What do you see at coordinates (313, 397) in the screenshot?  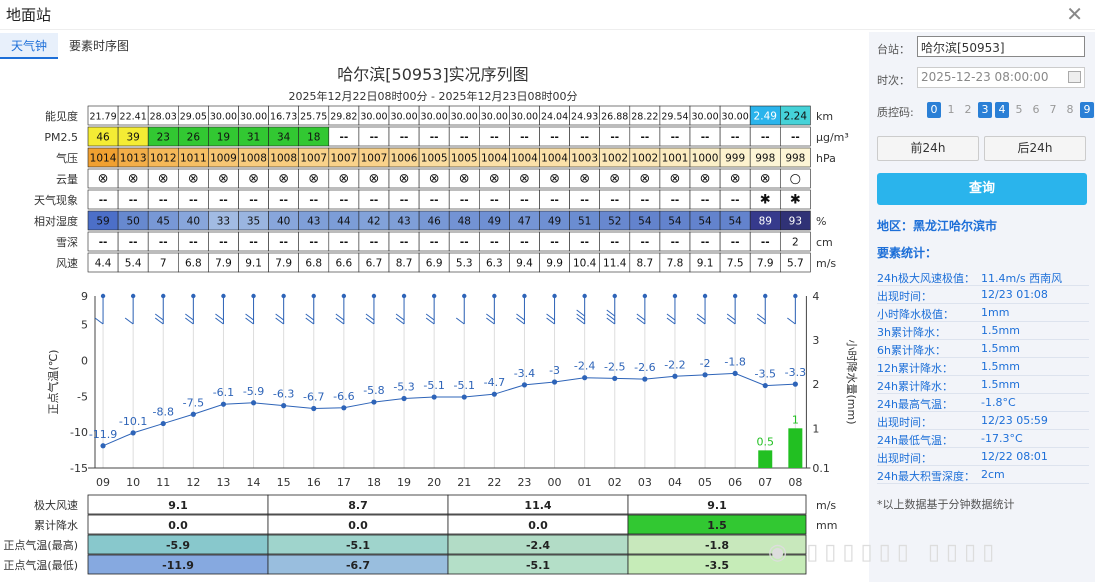 I see `temperature-label: -6.7` at bounding box center [313, 397].